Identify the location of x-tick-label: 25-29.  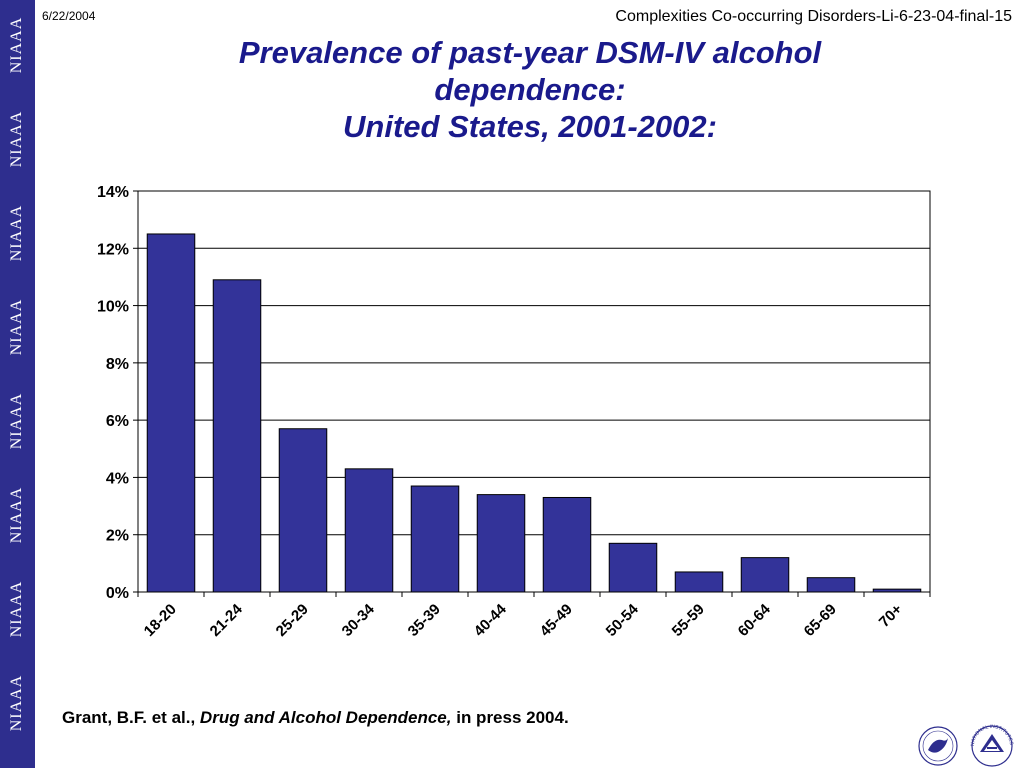
(292, 620).